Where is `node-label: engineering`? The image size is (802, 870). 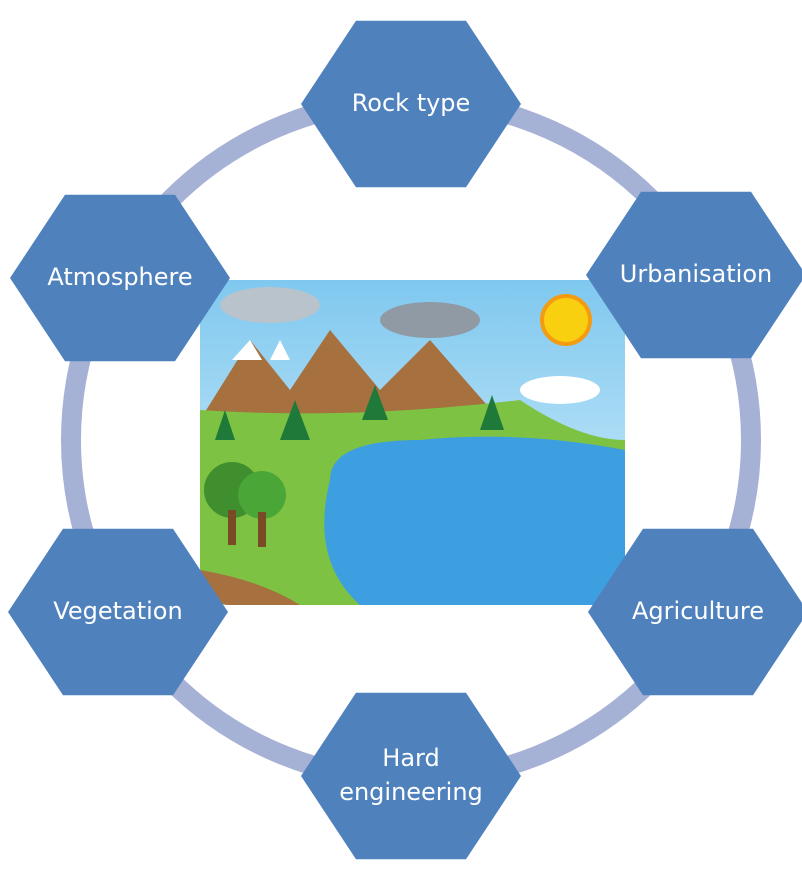
node-label: engineering is located at coordinates (411, 792).